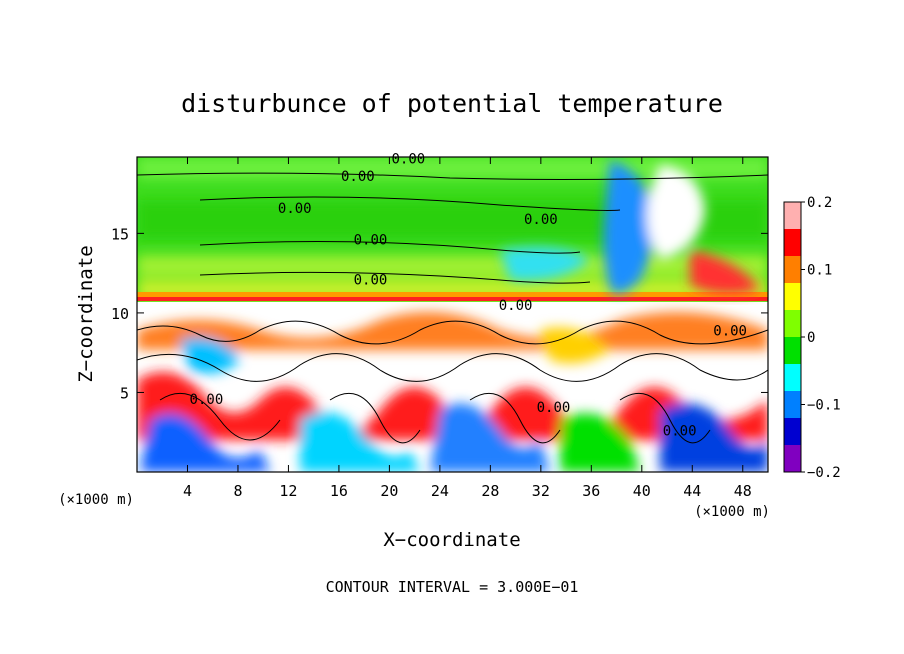  I want to click on colorbar: 0.2 0.1 0 −0.1 −0.2, so click(812, 338).